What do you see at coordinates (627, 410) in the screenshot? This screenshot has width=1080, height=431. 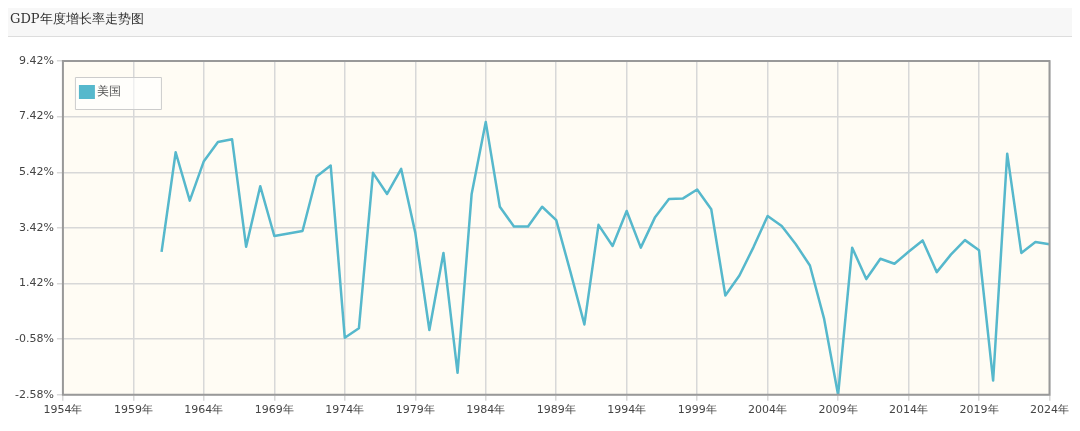 I see `x-tick-label: 1994年` at bounding box center [627, 410].